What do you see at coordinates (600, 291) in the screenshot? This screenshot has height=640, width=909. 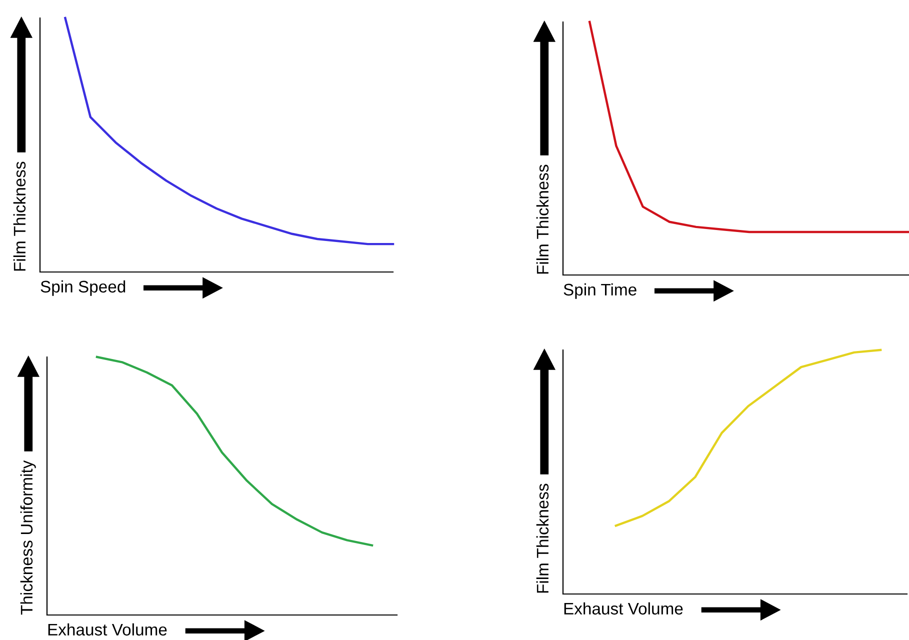 I see `x-axis-title: Spin Time` at bounding box center [600, 291].